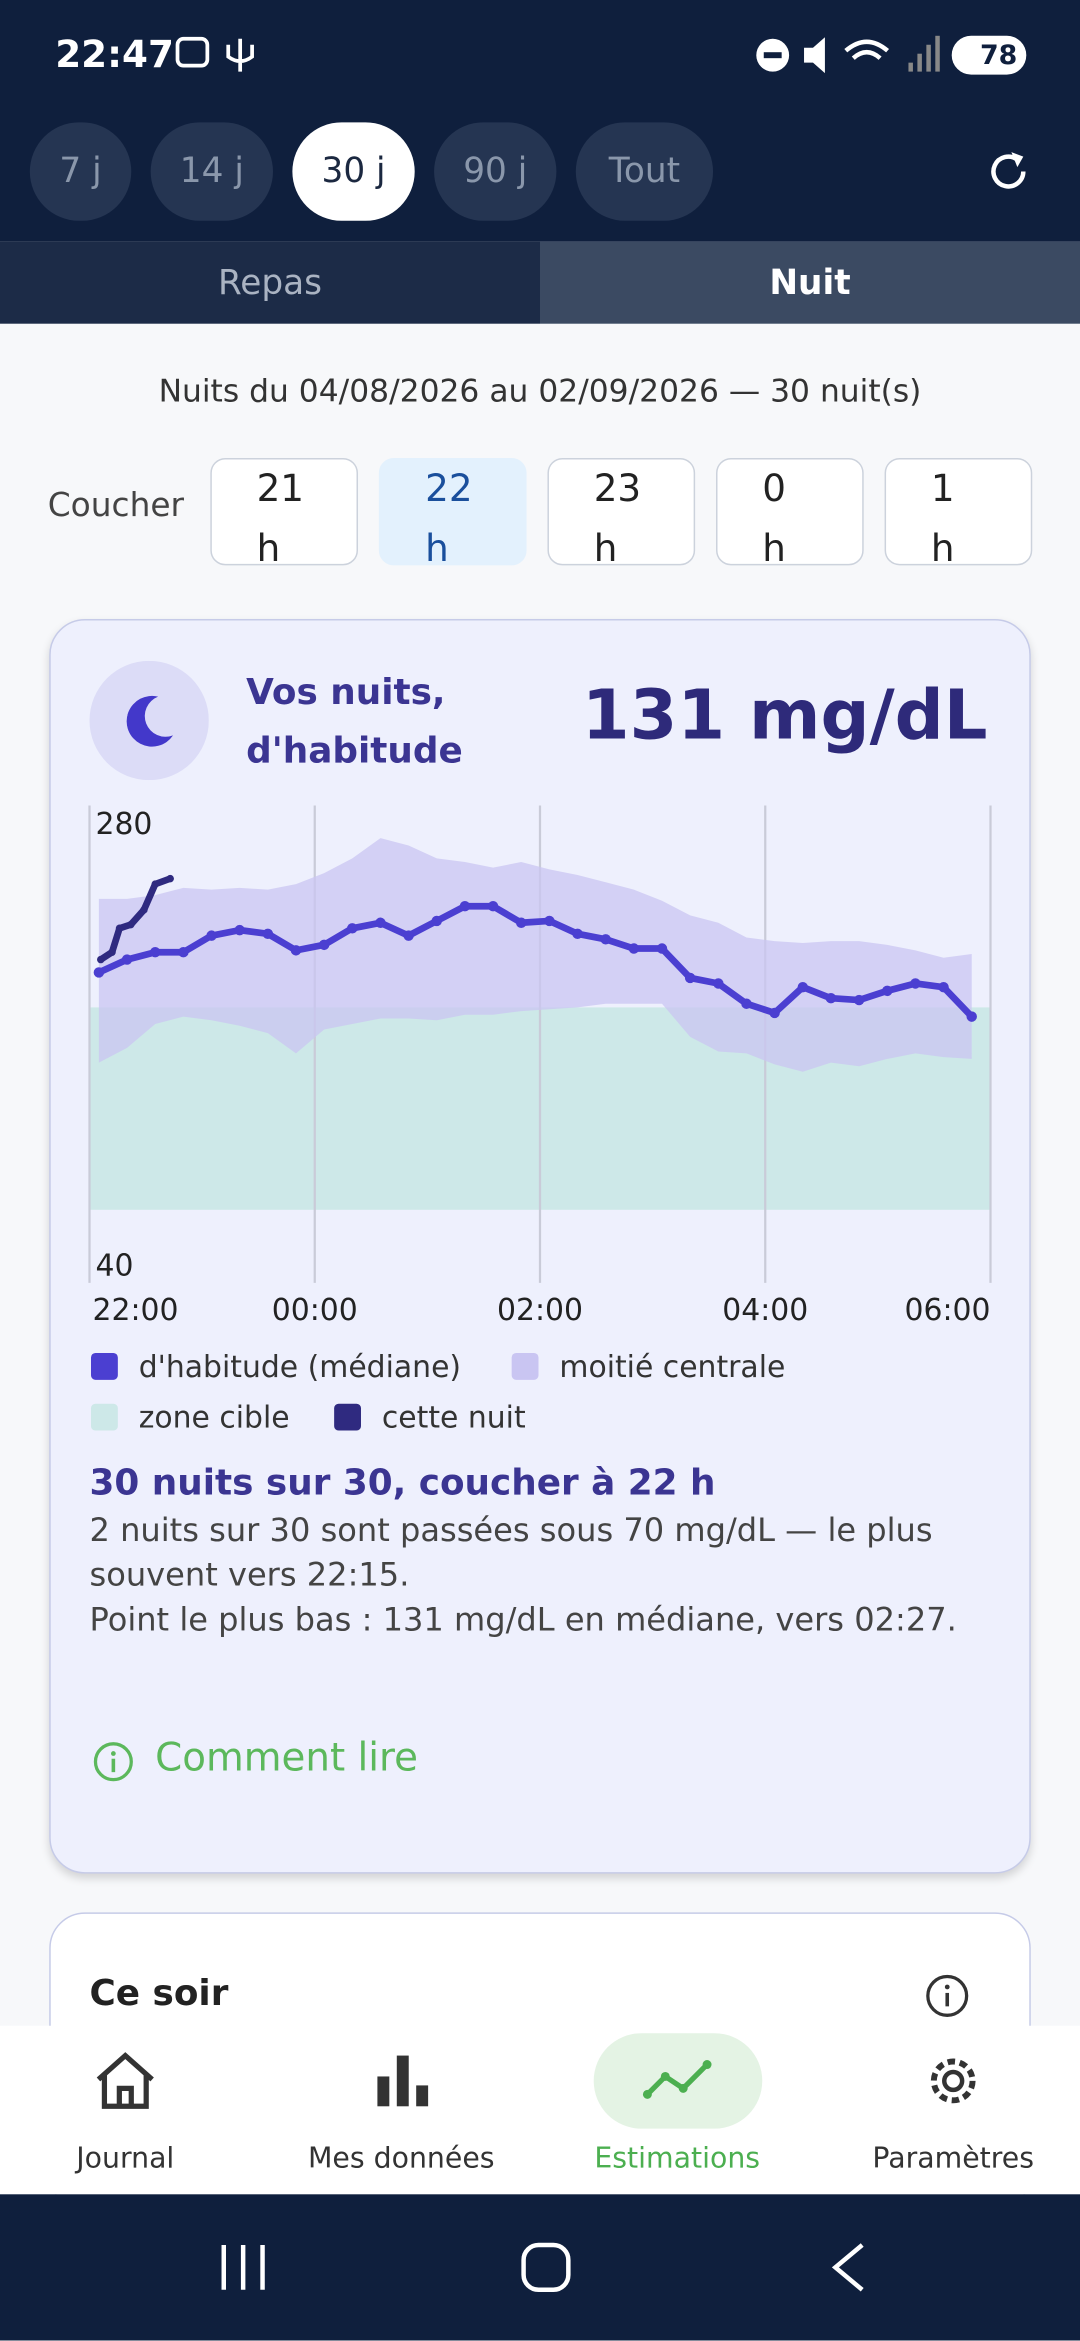  Describe the element at coordinates (947, 1996) in the screenshot. I see `info-button` at that location.